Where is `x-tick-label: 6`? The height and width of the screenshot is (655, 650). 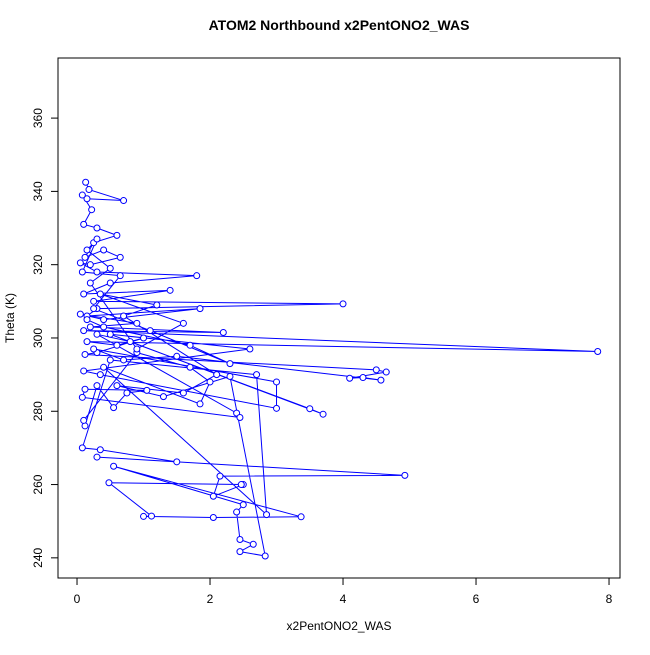 x-tick-label: 6 is located at coordinates (476, 599).